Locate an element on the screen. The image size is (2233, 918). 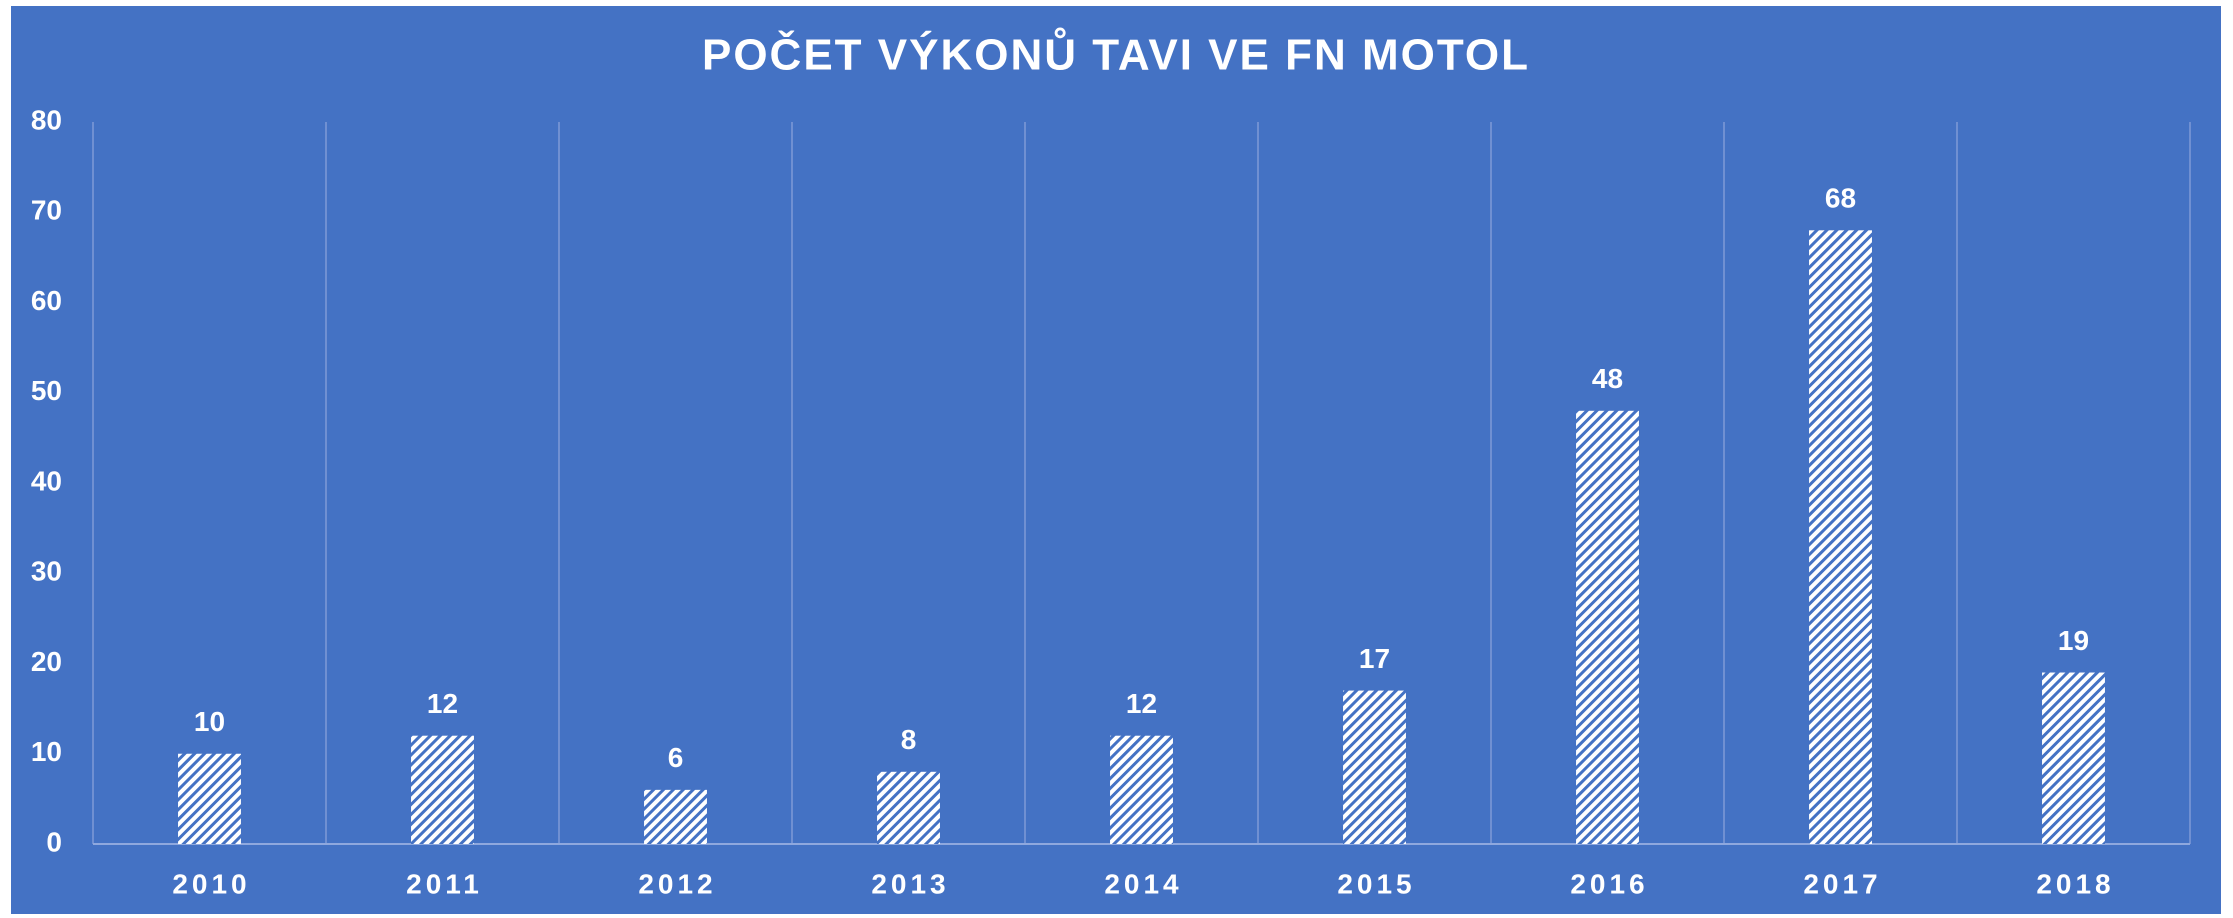
x-tick-label: 2017 is located at coordinates (1842, 883).